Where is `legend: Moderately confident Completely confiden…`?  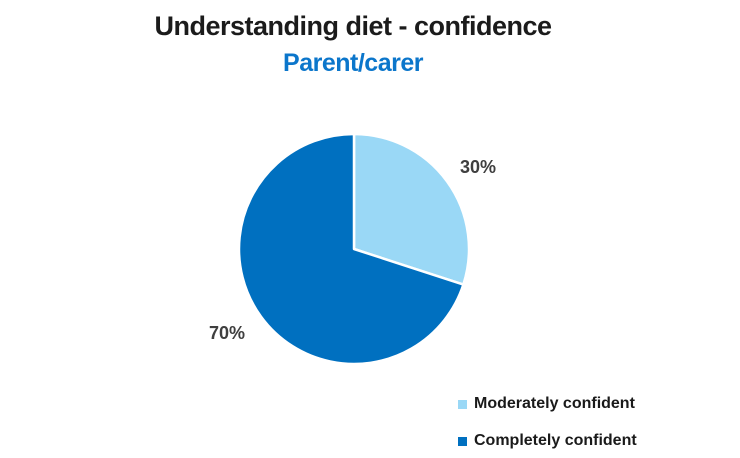
legend: Moderately confident Completely confiden… is located at coordinates (547, 425).